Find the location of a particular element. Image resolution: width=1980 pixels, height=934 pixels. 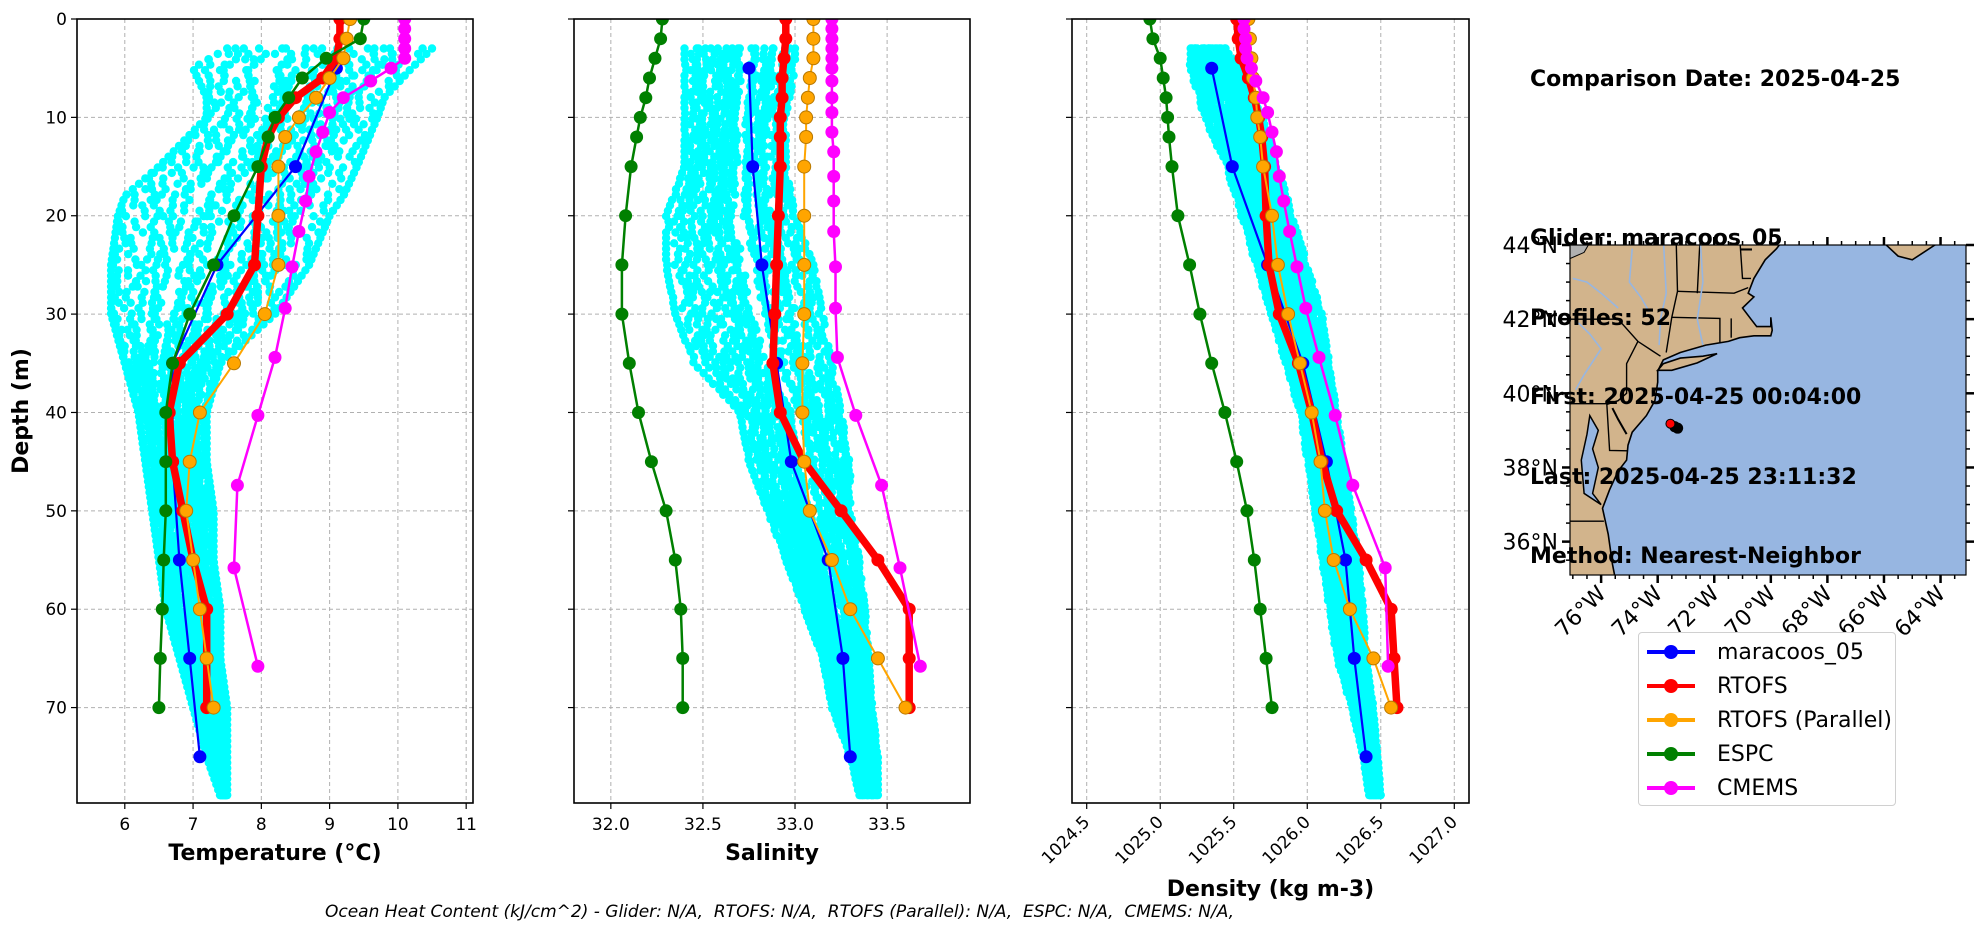

x-tick-label: 6 is located at coordinates (124, 825).